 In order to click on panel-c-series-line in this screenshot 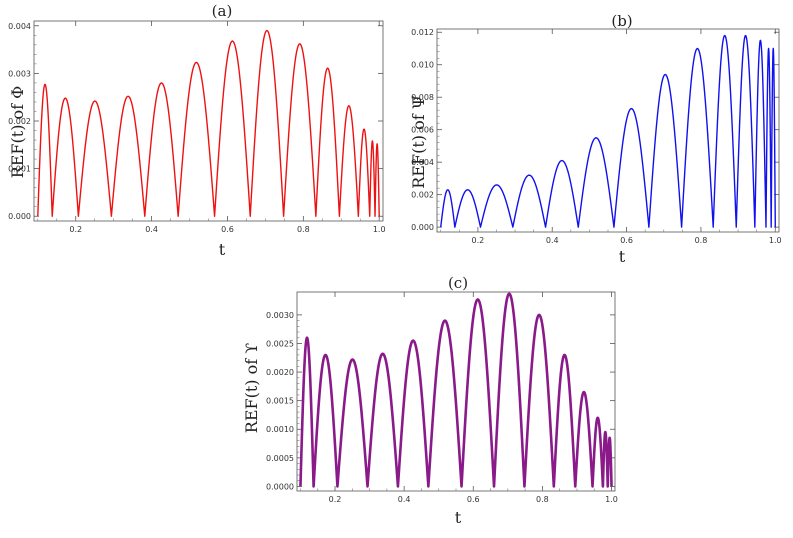, I will do `click(456, 390)`.